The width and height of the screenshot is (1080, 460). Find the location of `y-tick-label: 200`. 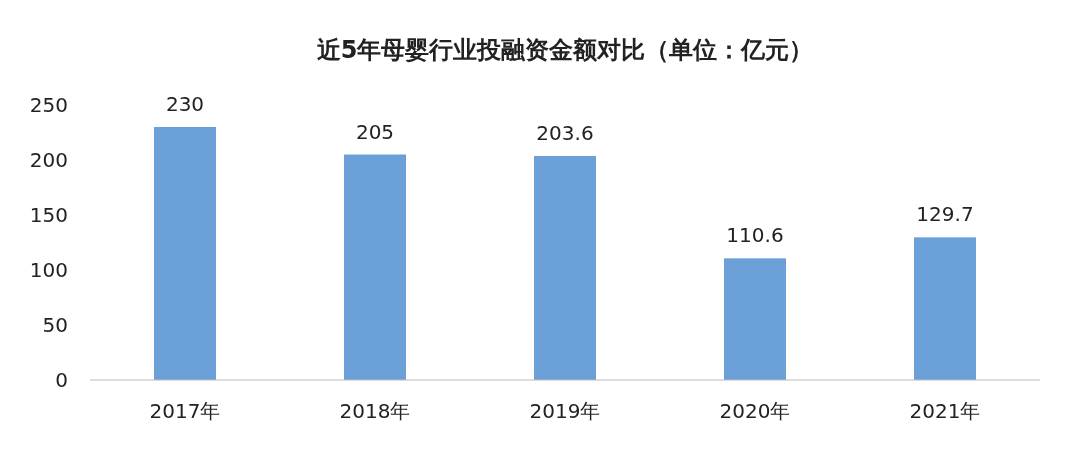

y-tick-label: 200 is located at coordinates (48, 160).